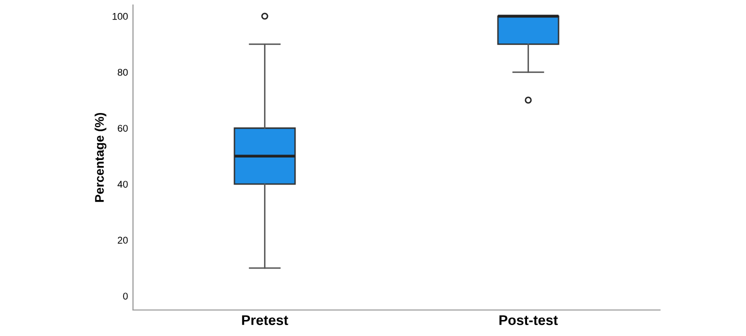 This screenshot has width=746, height=336. What do you see at coordinates (123, 240) in the screenshot?
I see `y-tick-label: 20` at bounding box center [123, 240].